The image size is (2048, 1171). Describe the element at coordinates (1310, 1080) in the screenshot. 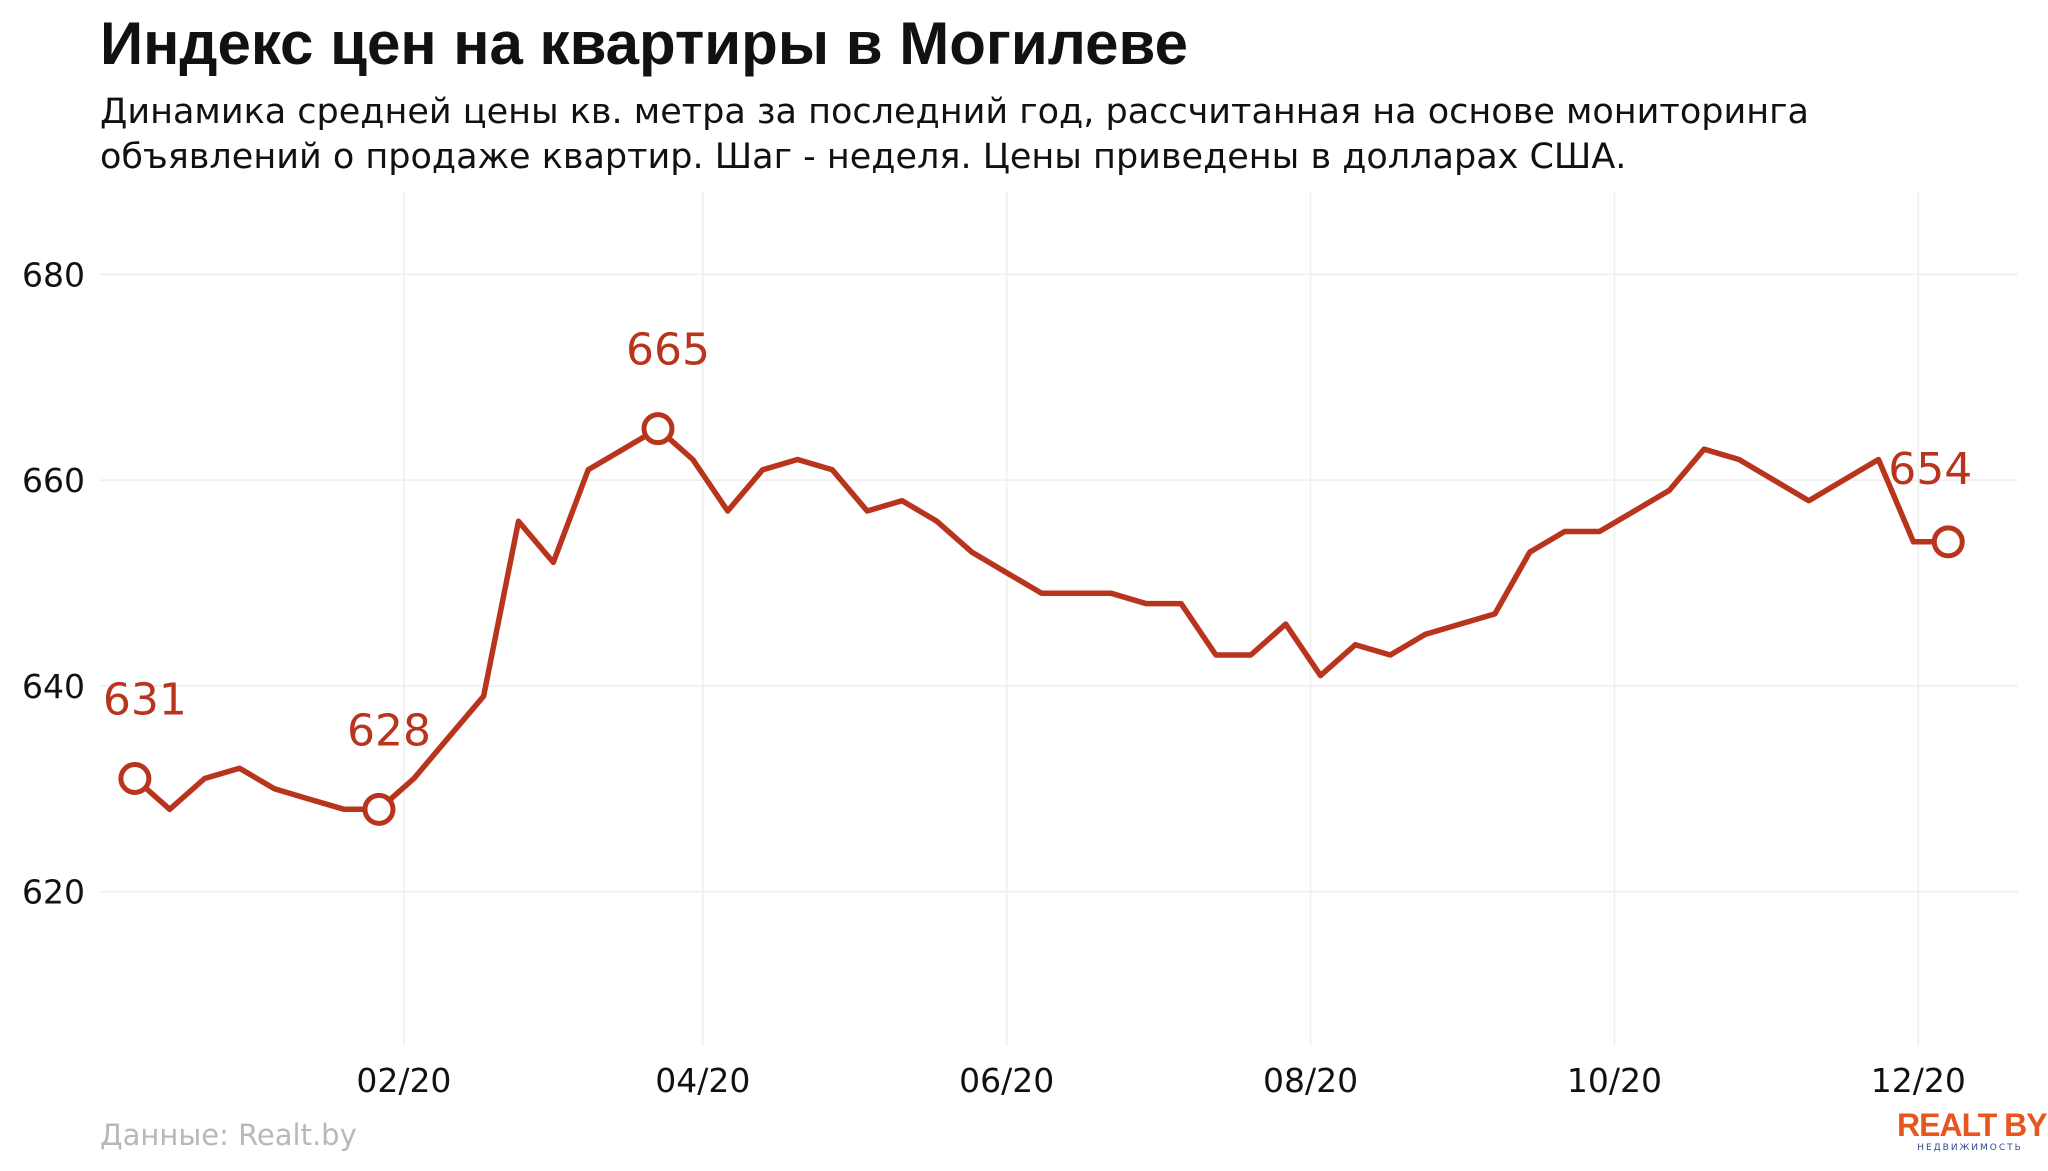

I see `x-tick-label: 08/20` at that location.